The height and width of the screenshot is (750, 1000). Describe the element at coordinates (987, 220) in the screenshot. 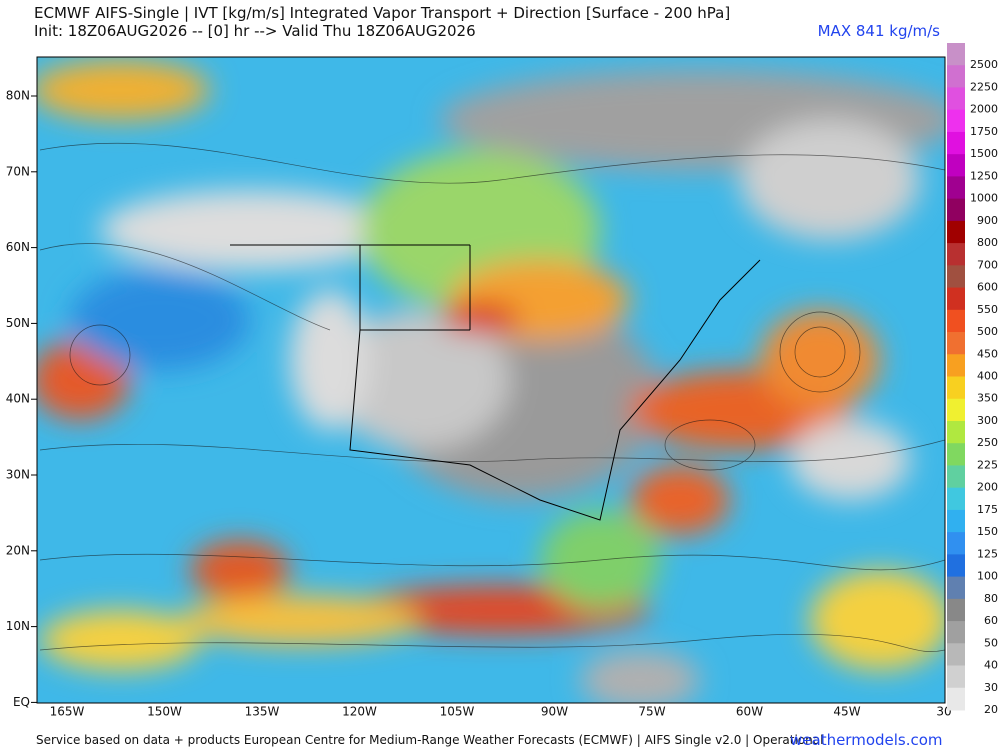

I see `colorbar-label: 900` at that location.